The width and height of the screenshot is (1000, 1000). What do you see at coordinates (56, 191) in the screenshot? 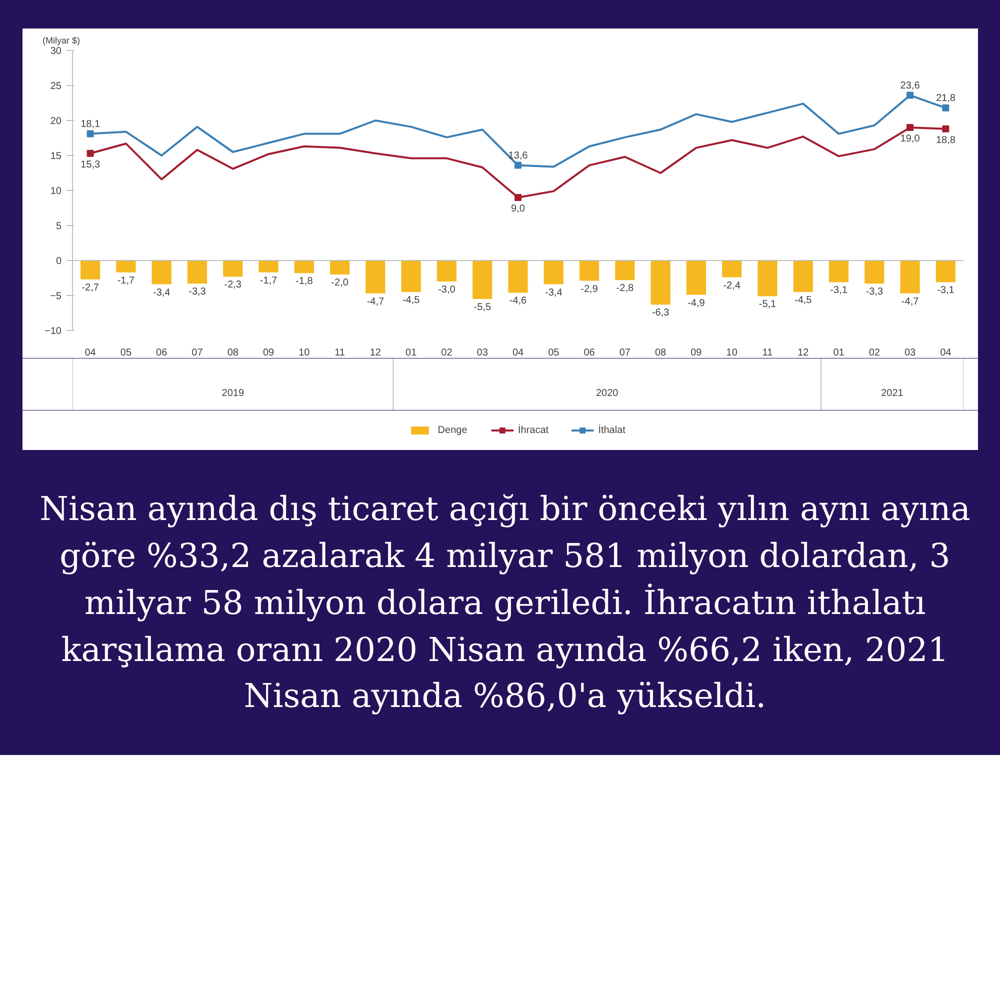
I see `y-tick-label: 10` at bounding box center [56, 191].